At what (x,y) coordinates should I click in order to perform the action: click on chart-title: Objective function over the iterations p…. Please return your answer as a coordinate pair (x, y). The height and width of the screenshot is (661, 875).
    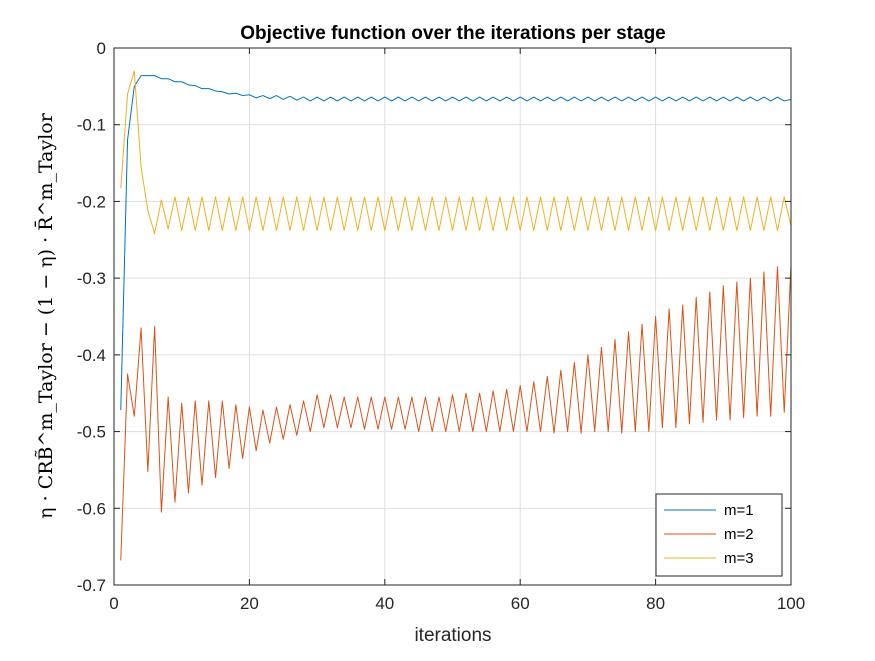
    Looking at the image, I should click on (453, 33).